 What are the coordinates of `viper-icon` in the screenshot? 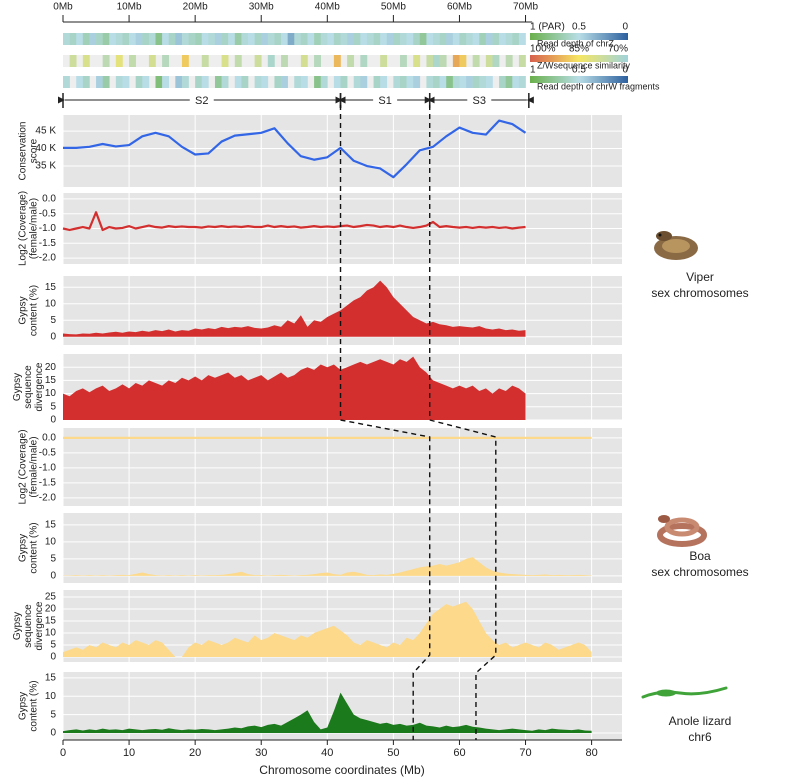 It's located at (676, 245).